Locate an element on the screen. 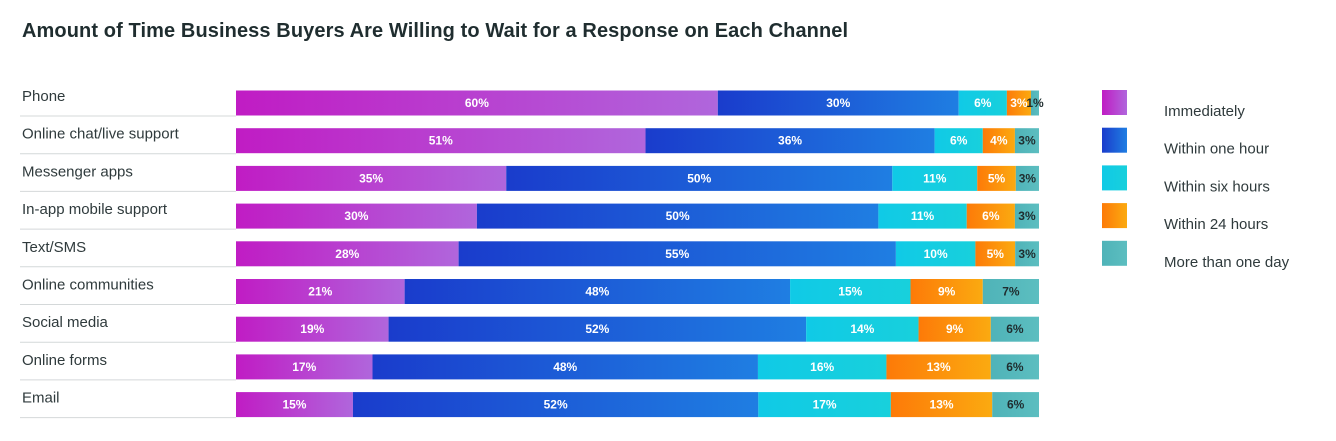 The image size is (1336, 441). data-label: 14% is located at coordinates (862, 329).